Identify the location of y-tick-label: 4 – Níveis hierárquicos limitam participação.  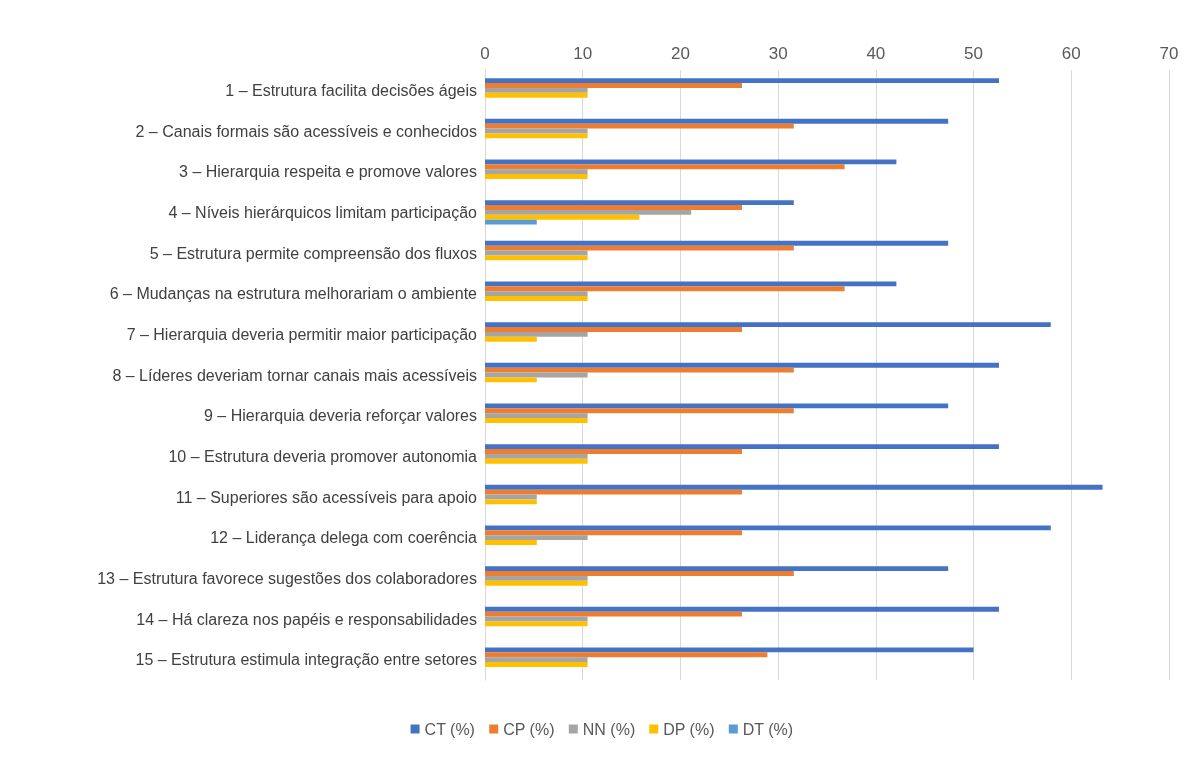
(323, 212).